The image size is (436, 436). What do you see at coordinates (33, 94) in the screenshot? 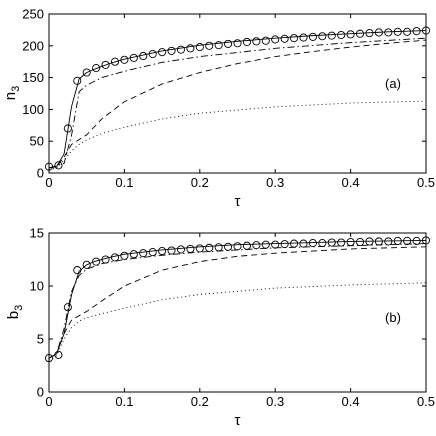
I see `y-tick-labels: 0 50 100 150 200 250` at bounding box center [33, 94].